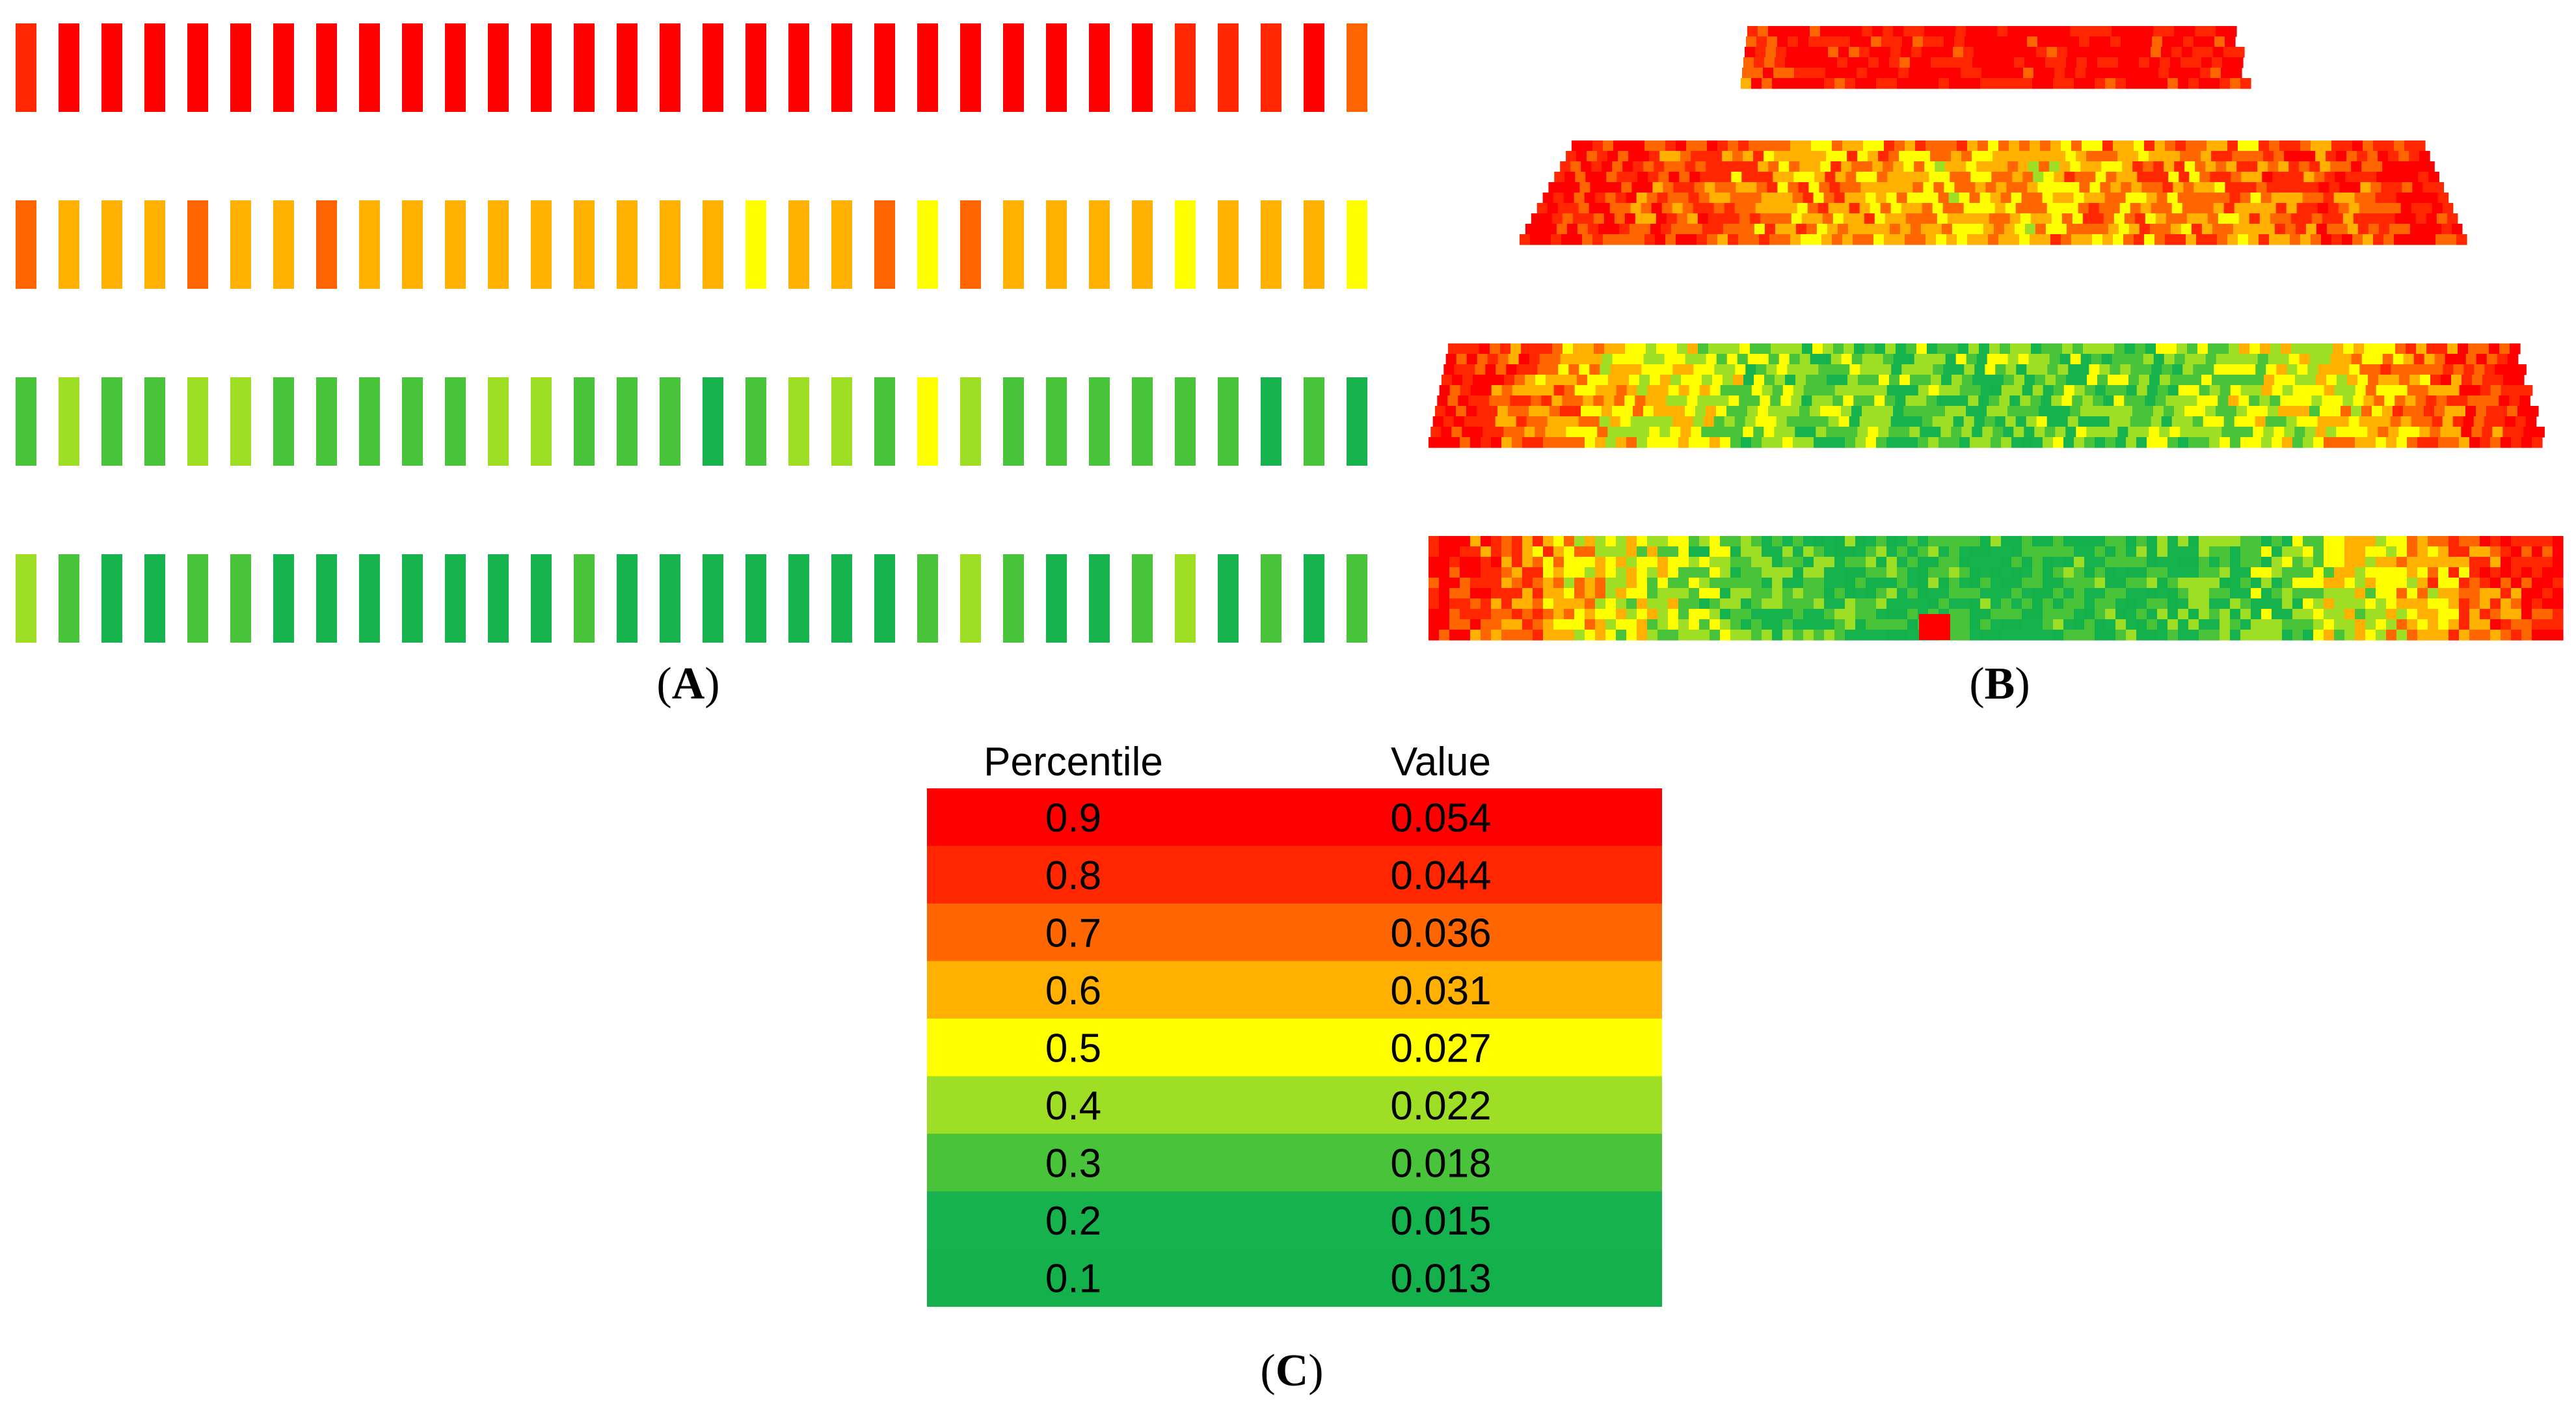 The width and height of the screenshot is (2576, 1418). What do you see at coordinates (1073, 1163) in the screenshot?
I see `legend-row-percentile: 0.3` at bounding box center [1073, 1163].